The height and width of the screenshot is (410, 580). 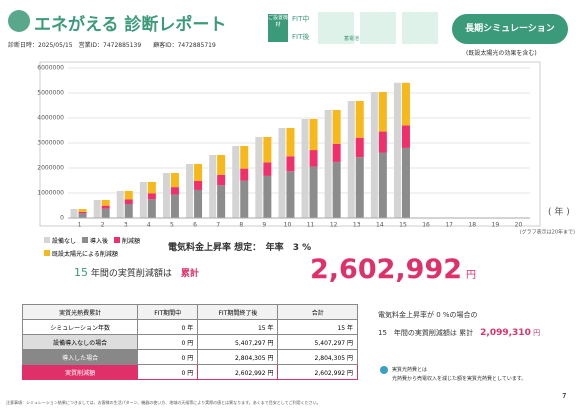 What do you see at coordinates (278, 28) in the screenshot?
I see `equipment-label: ご設置機材` at bounding box center [278, 28].